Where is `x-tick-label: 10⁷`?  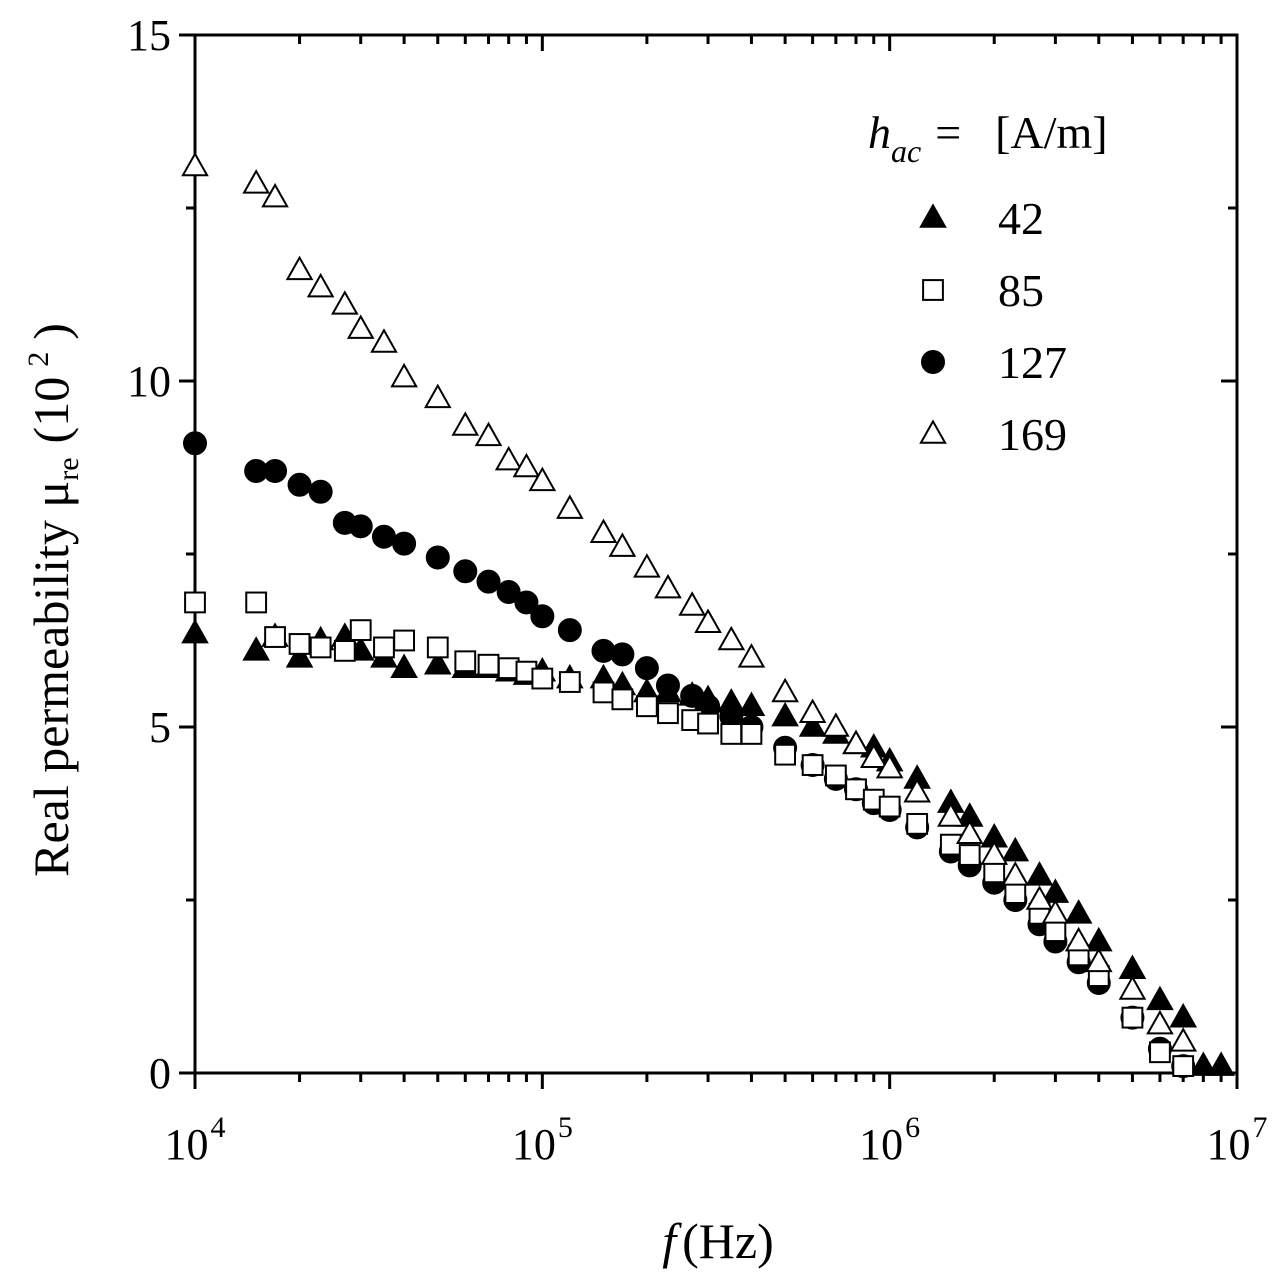 x-tick-label: 10⁷ is located at coordinates (1237, 1140).